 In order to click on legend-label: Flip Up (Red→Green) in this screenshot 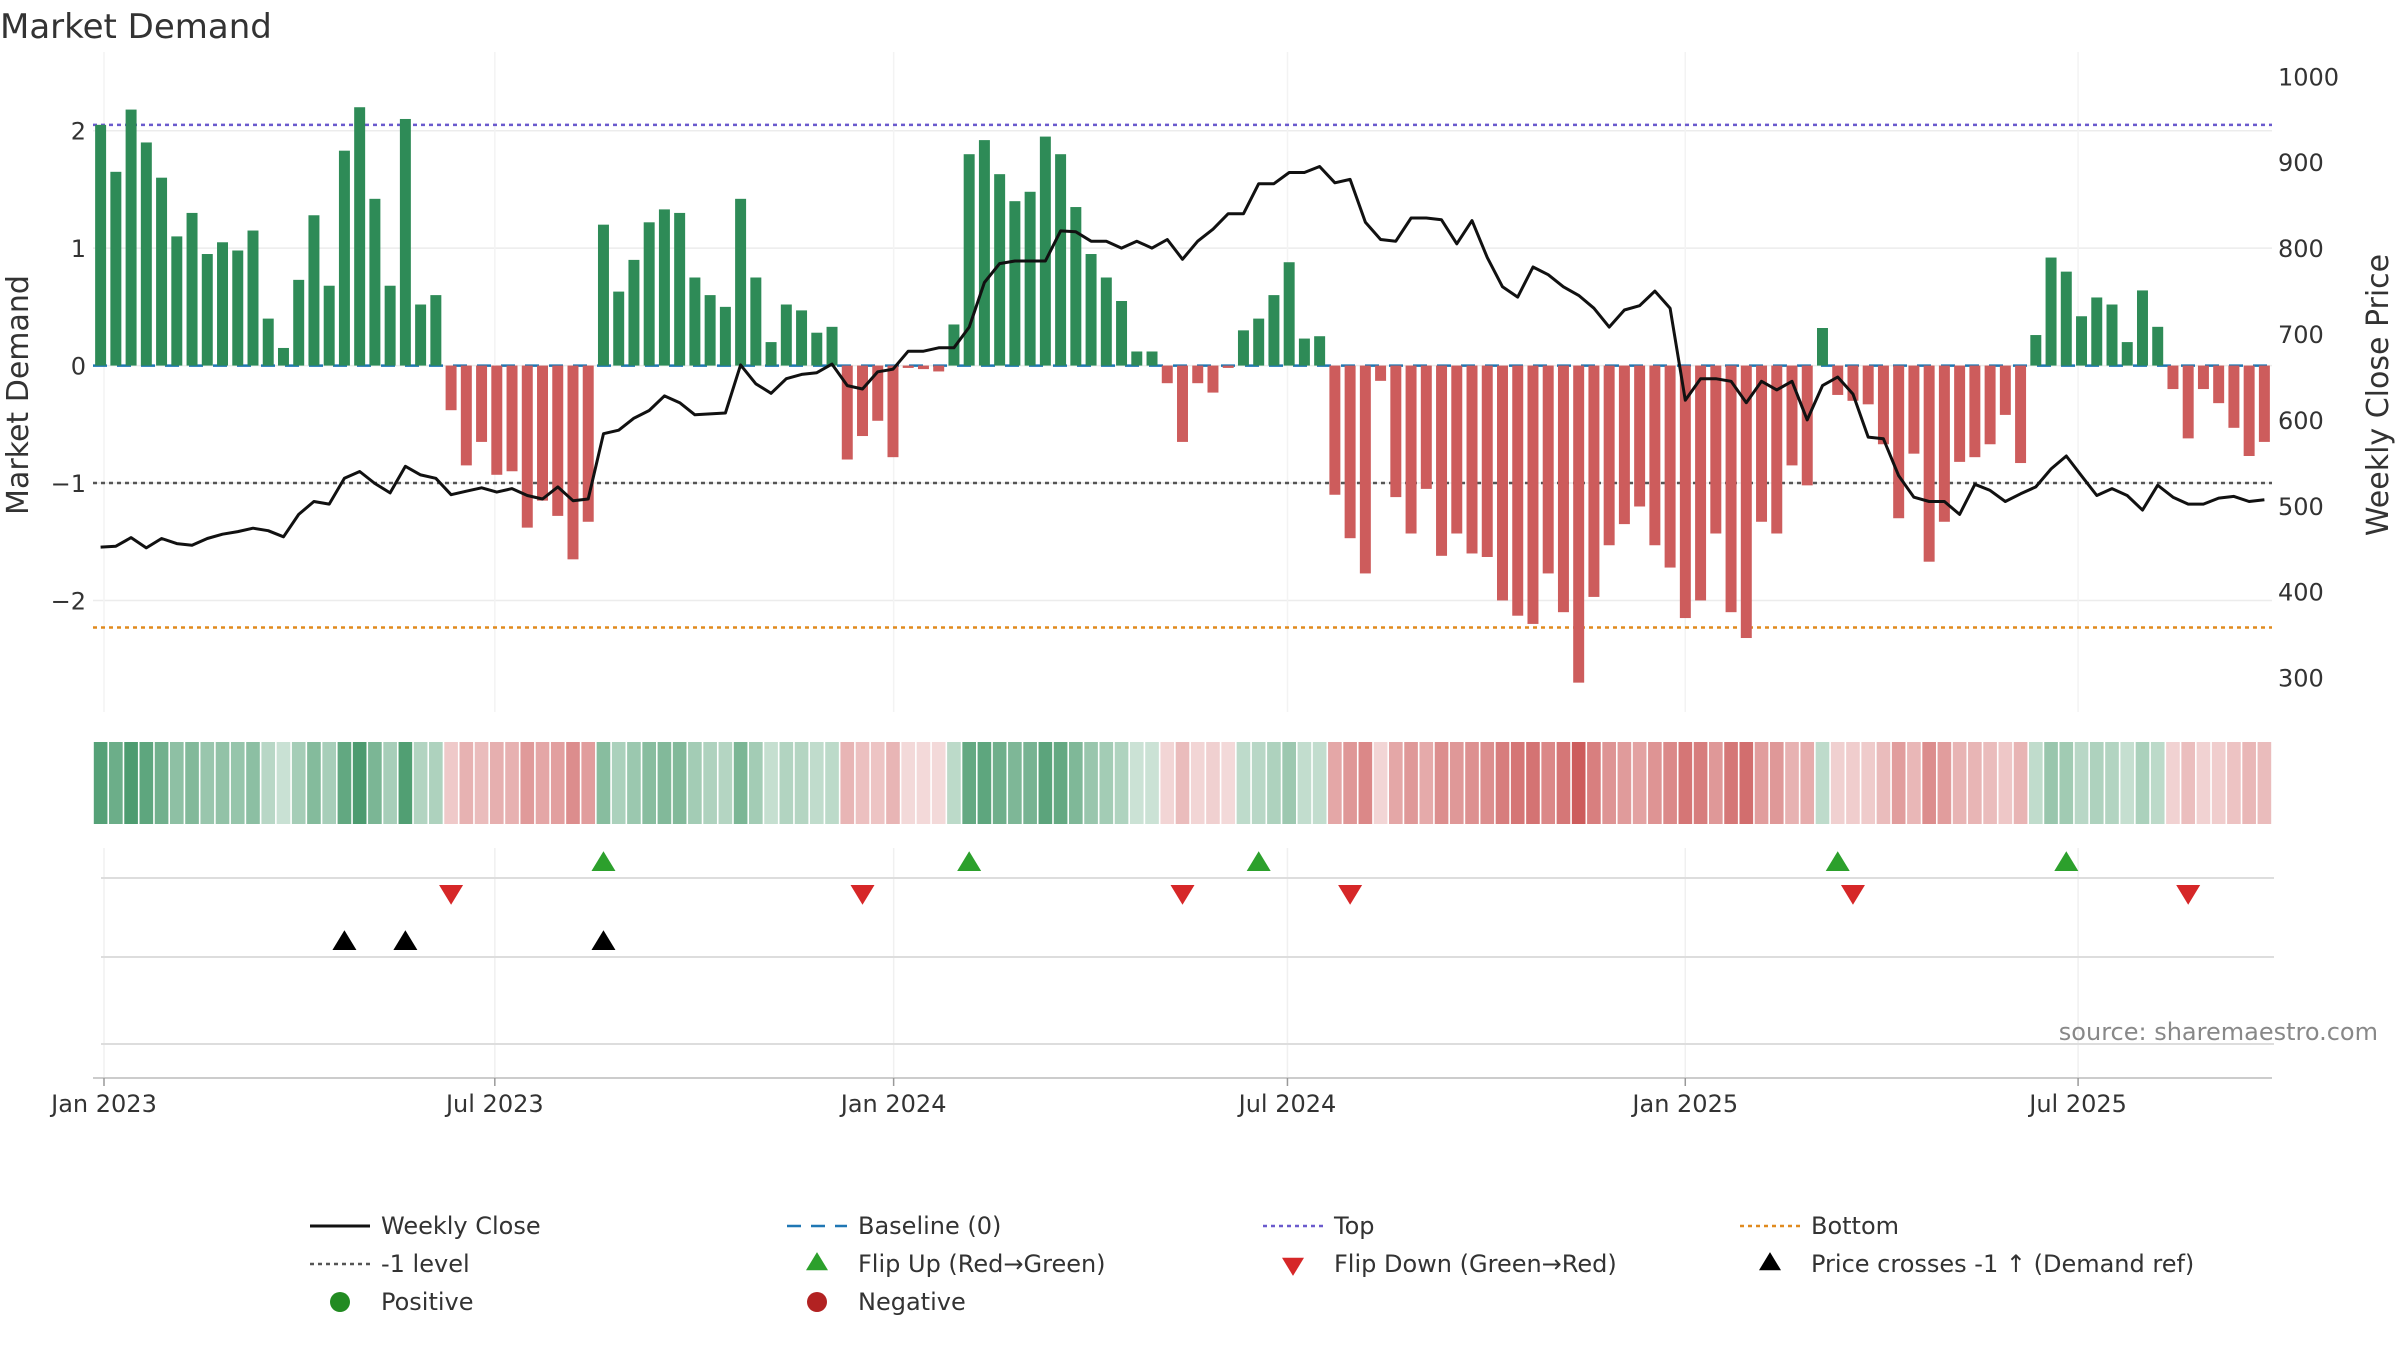, I will do `click(982, 1264)`.